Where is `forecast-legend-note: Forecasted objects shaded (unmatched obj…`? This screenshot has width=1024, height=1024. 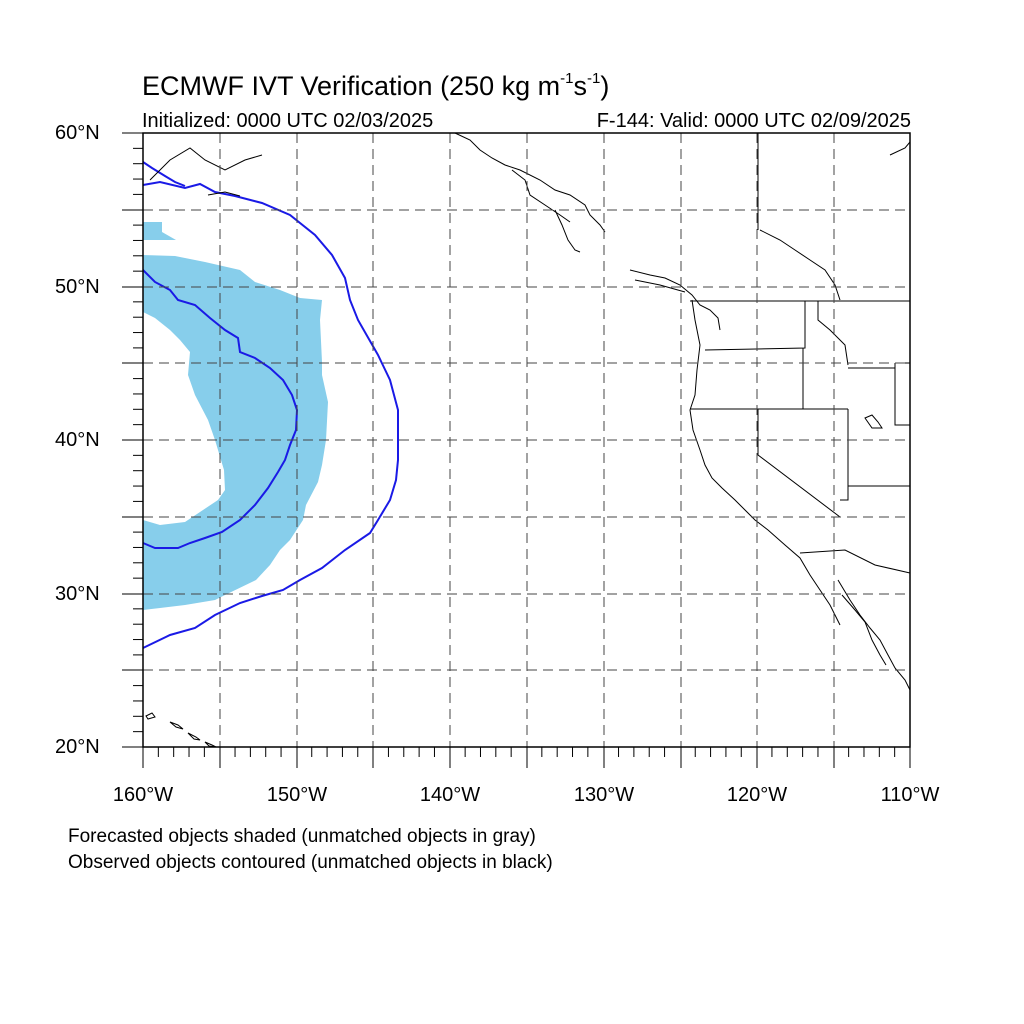 forecast-legend-note: Forecasted objects shaded (unmatched obj… is located at coordinates (302, 836).